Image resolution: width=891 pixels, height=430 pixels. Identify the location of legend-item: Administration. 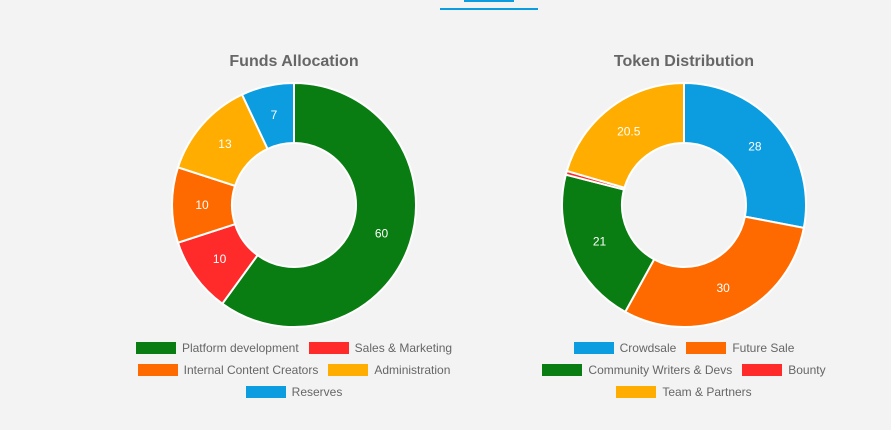
(389, 370).